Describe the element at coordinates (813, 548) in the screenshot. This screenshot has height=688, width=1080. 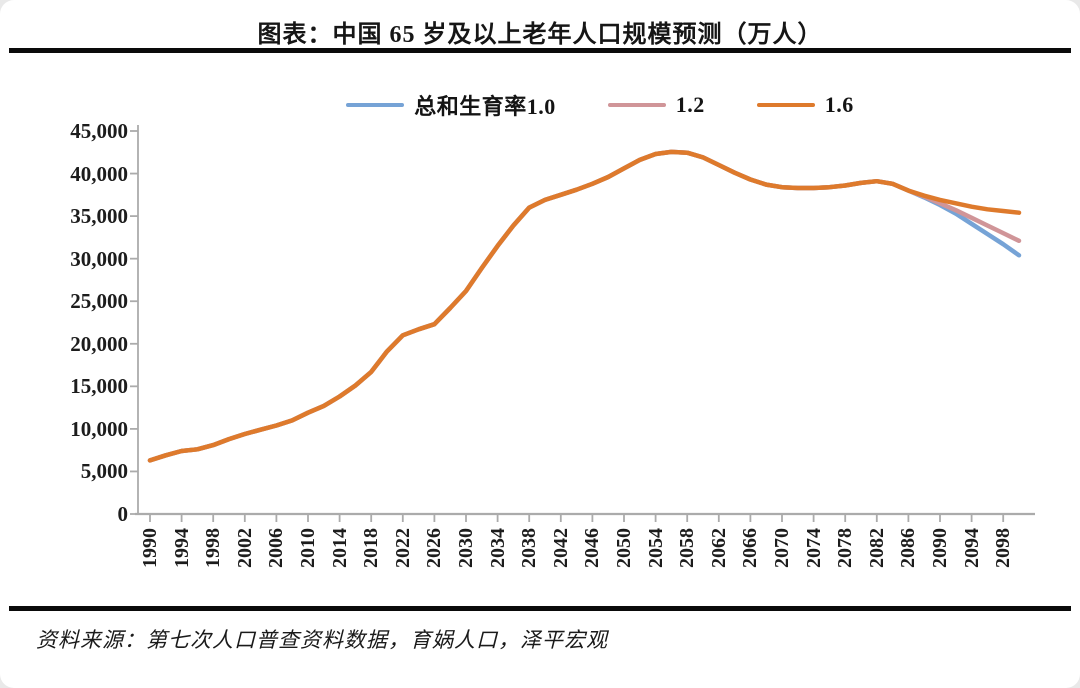
I see `x-axis-tick-label: 2074` at that location.